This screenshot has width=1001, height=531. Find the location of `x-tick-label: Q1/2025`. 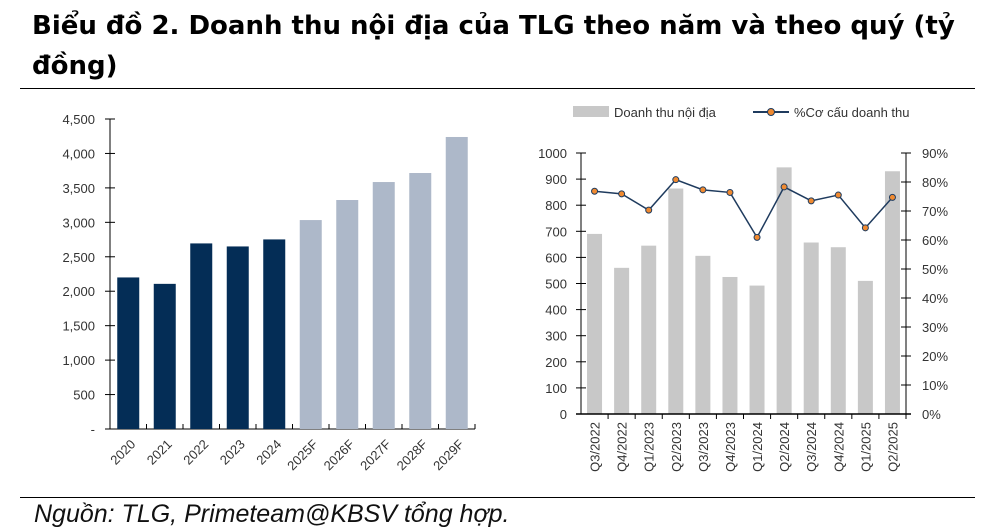

x-tick-label: Q1/2025 is located at coordinates (865, 447).